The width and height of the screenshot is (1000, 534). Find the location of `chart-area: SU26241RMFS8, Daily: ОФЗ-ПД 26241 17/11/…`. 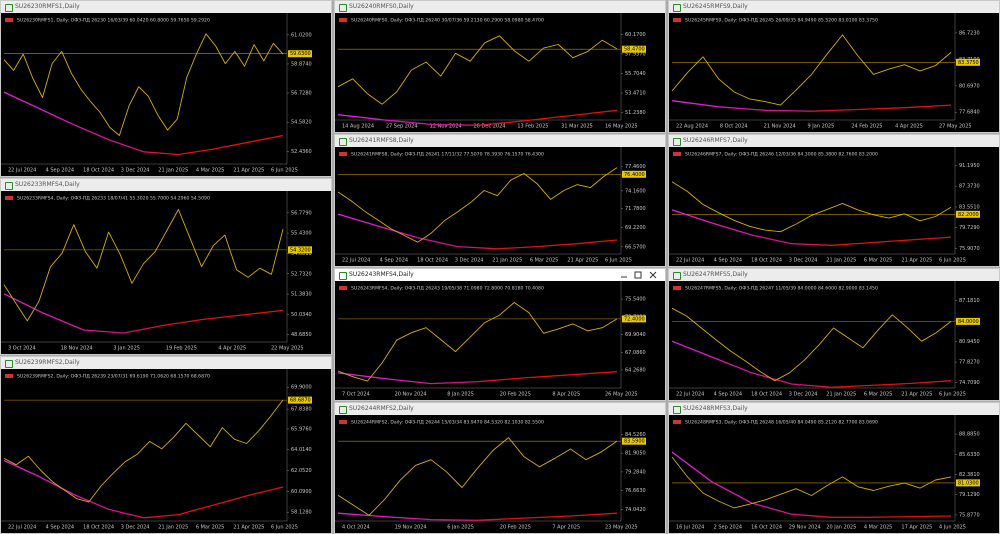

chart-area: SU26241RMFS8, Daily: ОФЗ-ПД 26241 17/11/… is located at coordinates (490, 205).